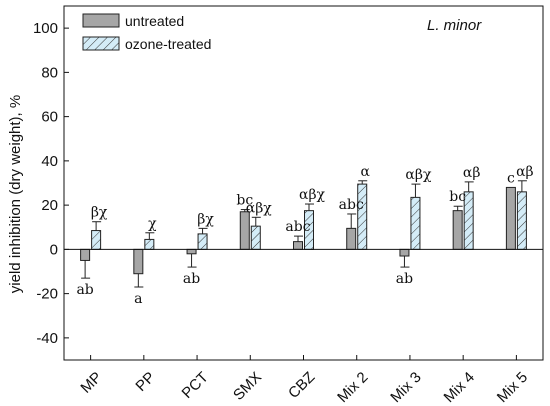 This screenshot has height=406, width=550. Describe the element at coordinates (49, 117) in the screenshot. I see `y-tick-label: 60` at that location.